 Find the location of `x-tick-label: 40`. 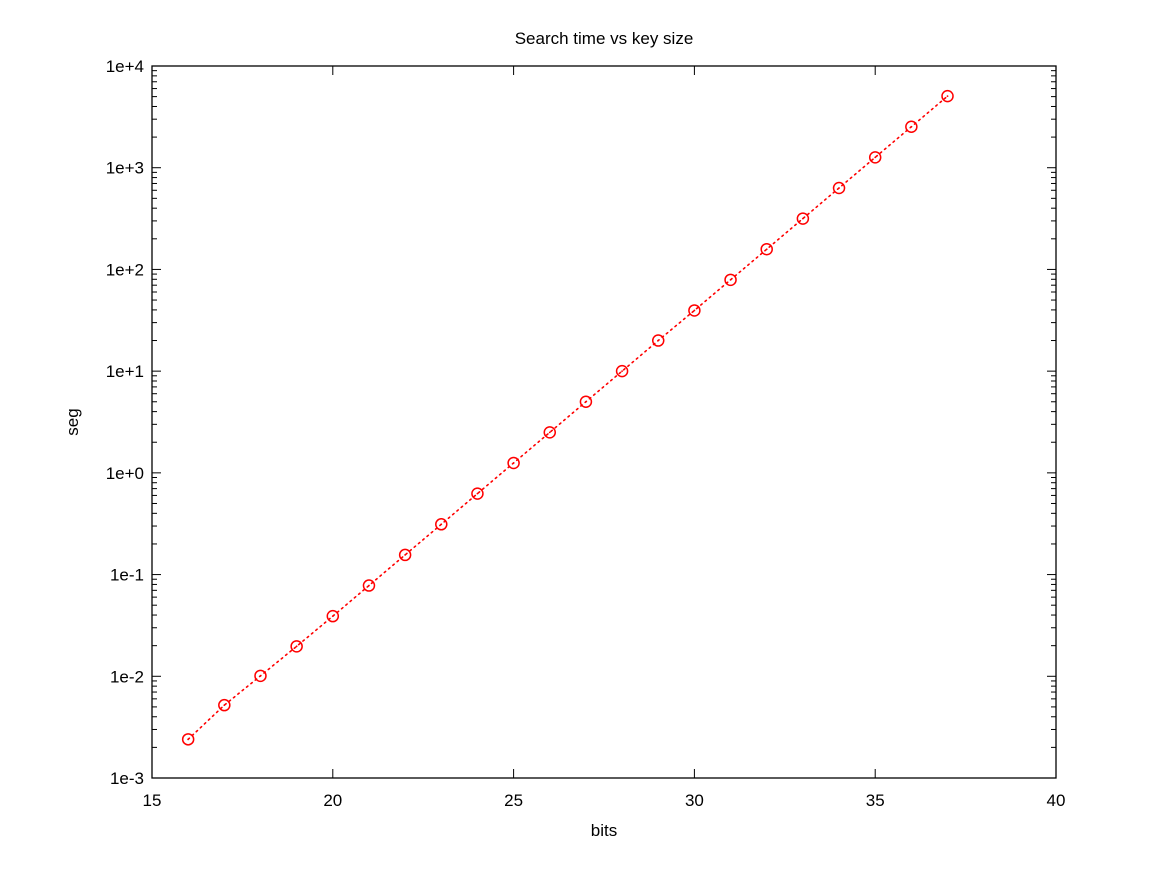

x-tick-label: 40 is located at coordinates (1056, 800).